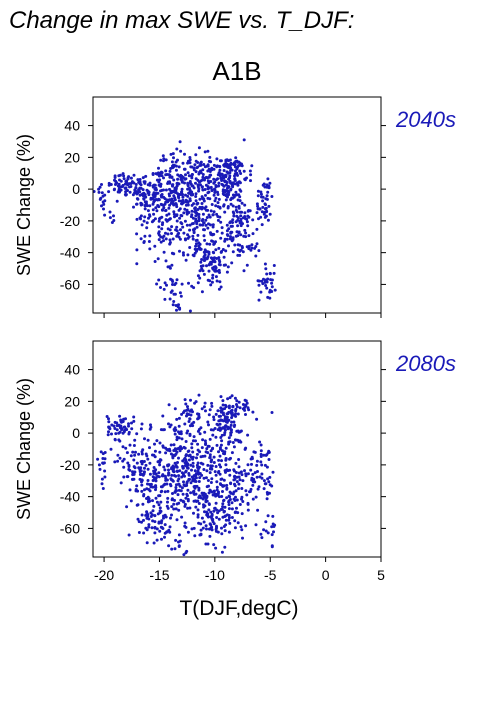 This screenshot has width=501, height=709. Describe the element at coordinates (72, 126) in the screenshot. I see `y-tick-label: 40` at that location.